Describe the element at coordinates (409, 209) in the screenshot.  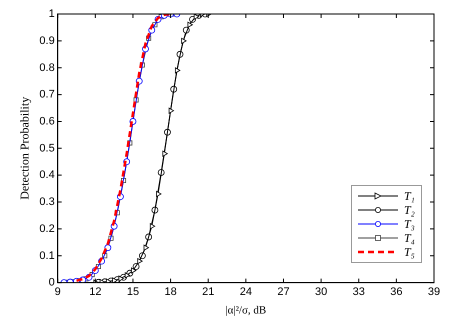
I see `legend-label: T₂` at that location.